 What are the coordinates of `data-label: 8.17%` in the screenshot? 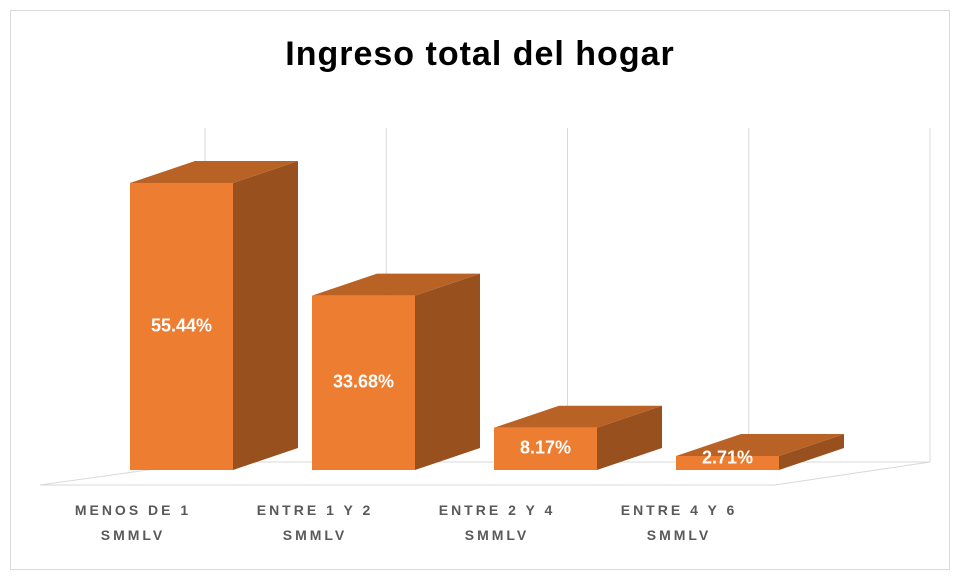 It's located at (545, 448).